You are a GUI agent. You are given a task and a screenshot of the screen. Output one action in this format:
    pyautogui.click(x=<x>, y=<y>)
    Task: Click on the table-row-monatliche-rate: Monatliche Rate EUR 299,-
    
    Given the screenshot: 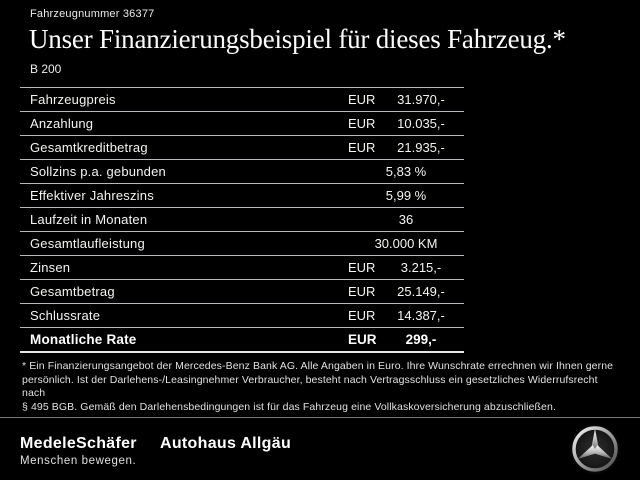 What is the action you would take?
    pyautogui.click(x=242, y=339)
    